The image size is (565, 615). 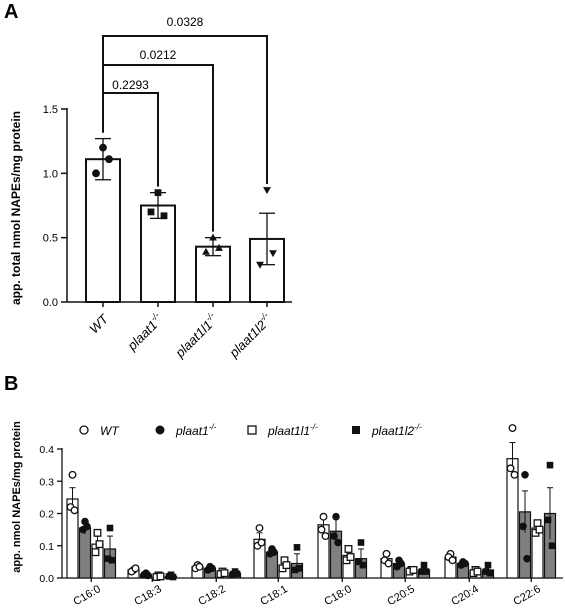 What do you see at coordinates (86, 595) in the screenshot?
I see `chart-b-x-tick-label: C16:0` at bounding box center [86, 595].